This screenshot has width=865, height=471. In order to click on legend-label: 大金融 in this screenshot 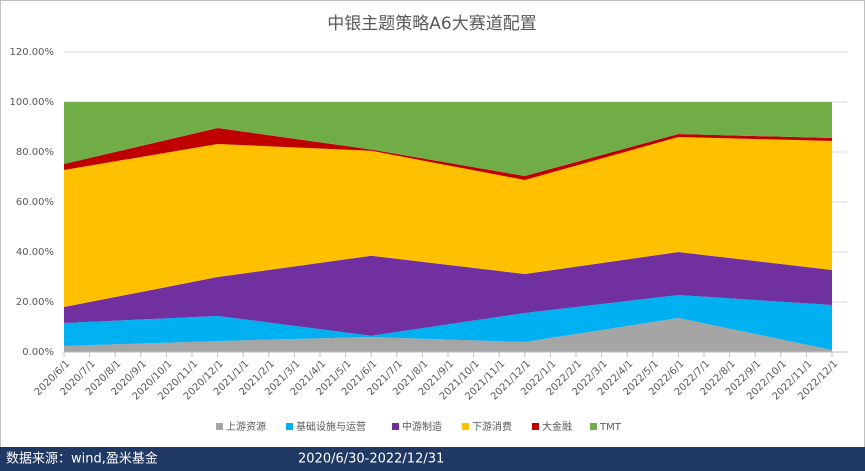, I will do `click(557, 426)`.